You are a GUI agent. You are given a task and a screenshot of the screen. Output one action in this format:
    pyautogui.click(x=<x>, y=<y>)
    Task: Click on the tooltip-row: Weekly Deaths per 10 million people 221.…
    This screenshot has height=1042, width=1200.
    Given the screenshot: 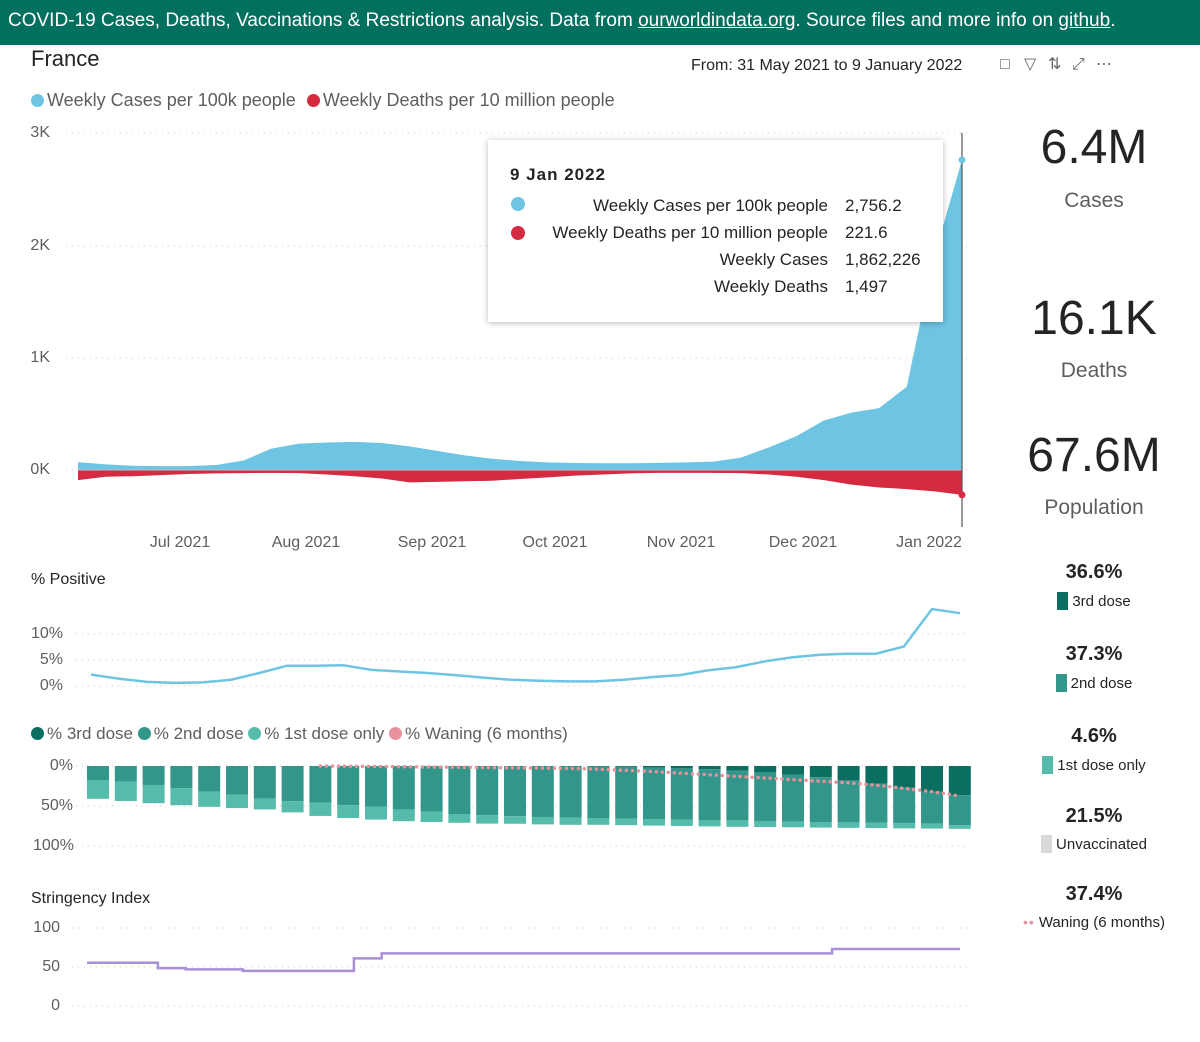 What is the action you would take?
    pyautogui.click(x=715, y=235)
    